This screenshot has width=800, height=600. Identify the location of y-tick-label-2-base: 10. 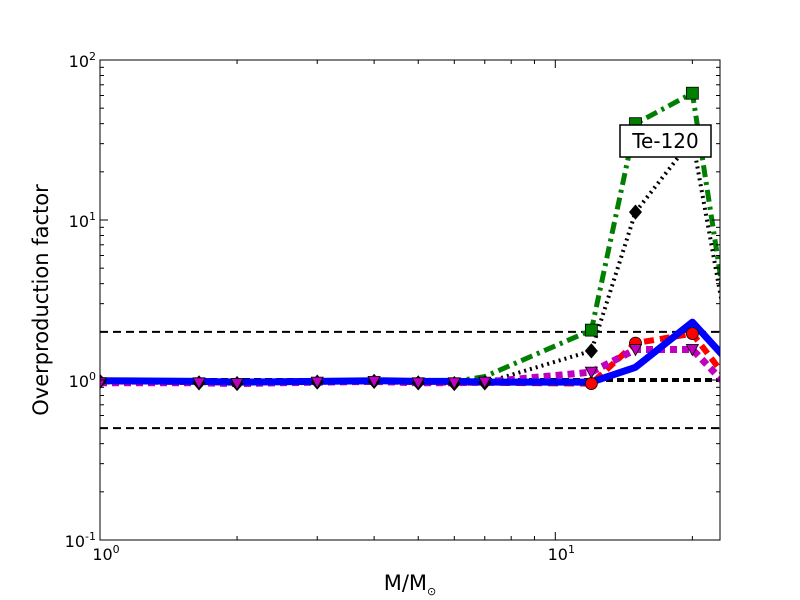
(79, 221).